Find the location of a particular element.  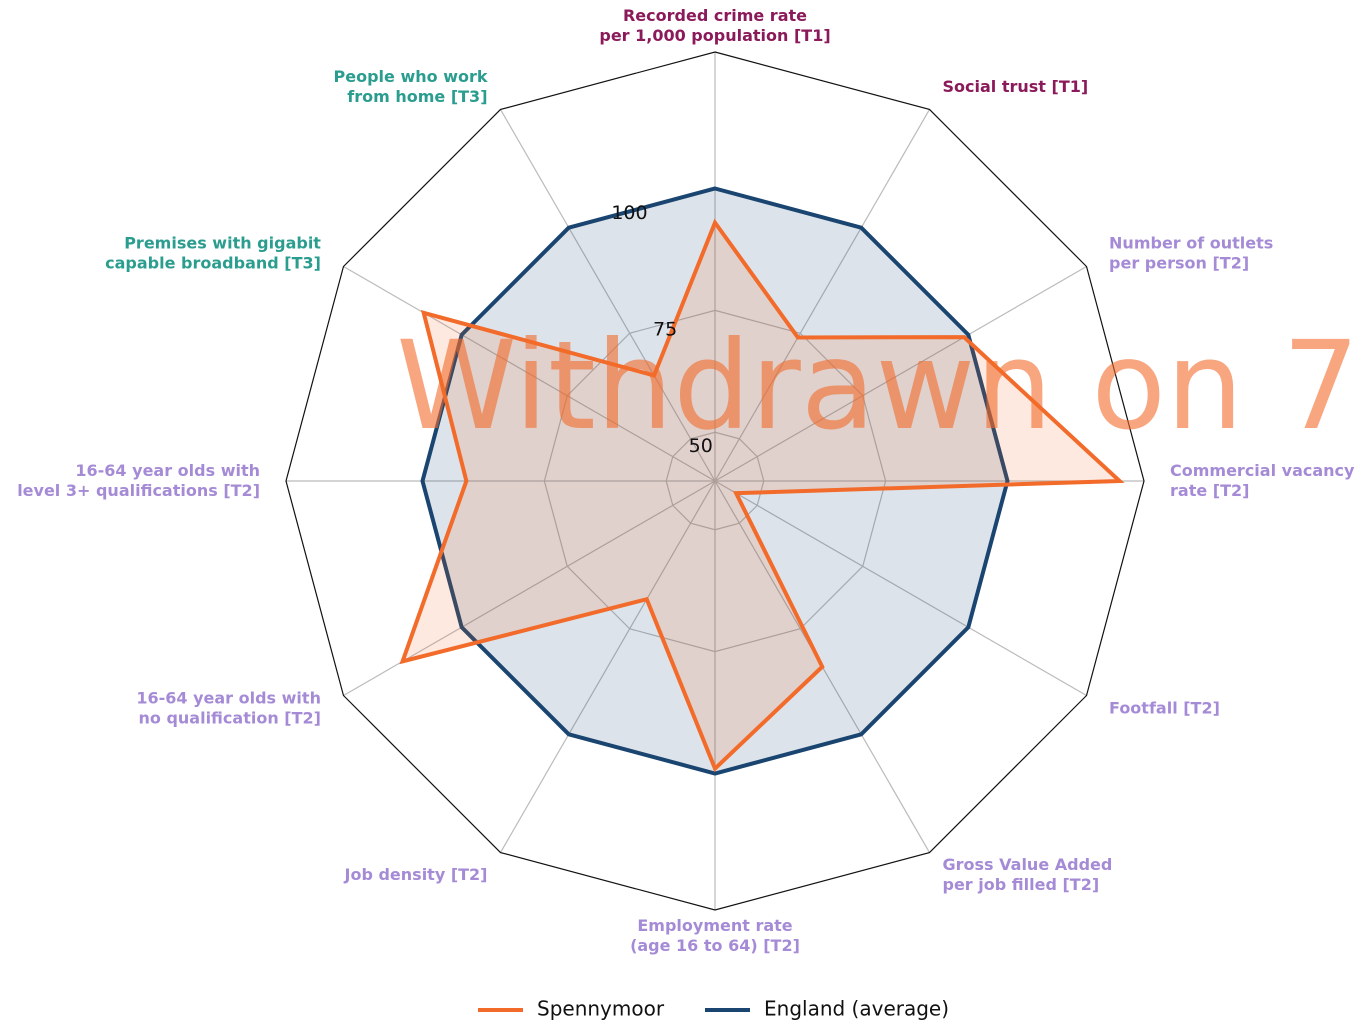

category-label-line: (age 16 to 64) [T2] is located at coordinates (715, 945).